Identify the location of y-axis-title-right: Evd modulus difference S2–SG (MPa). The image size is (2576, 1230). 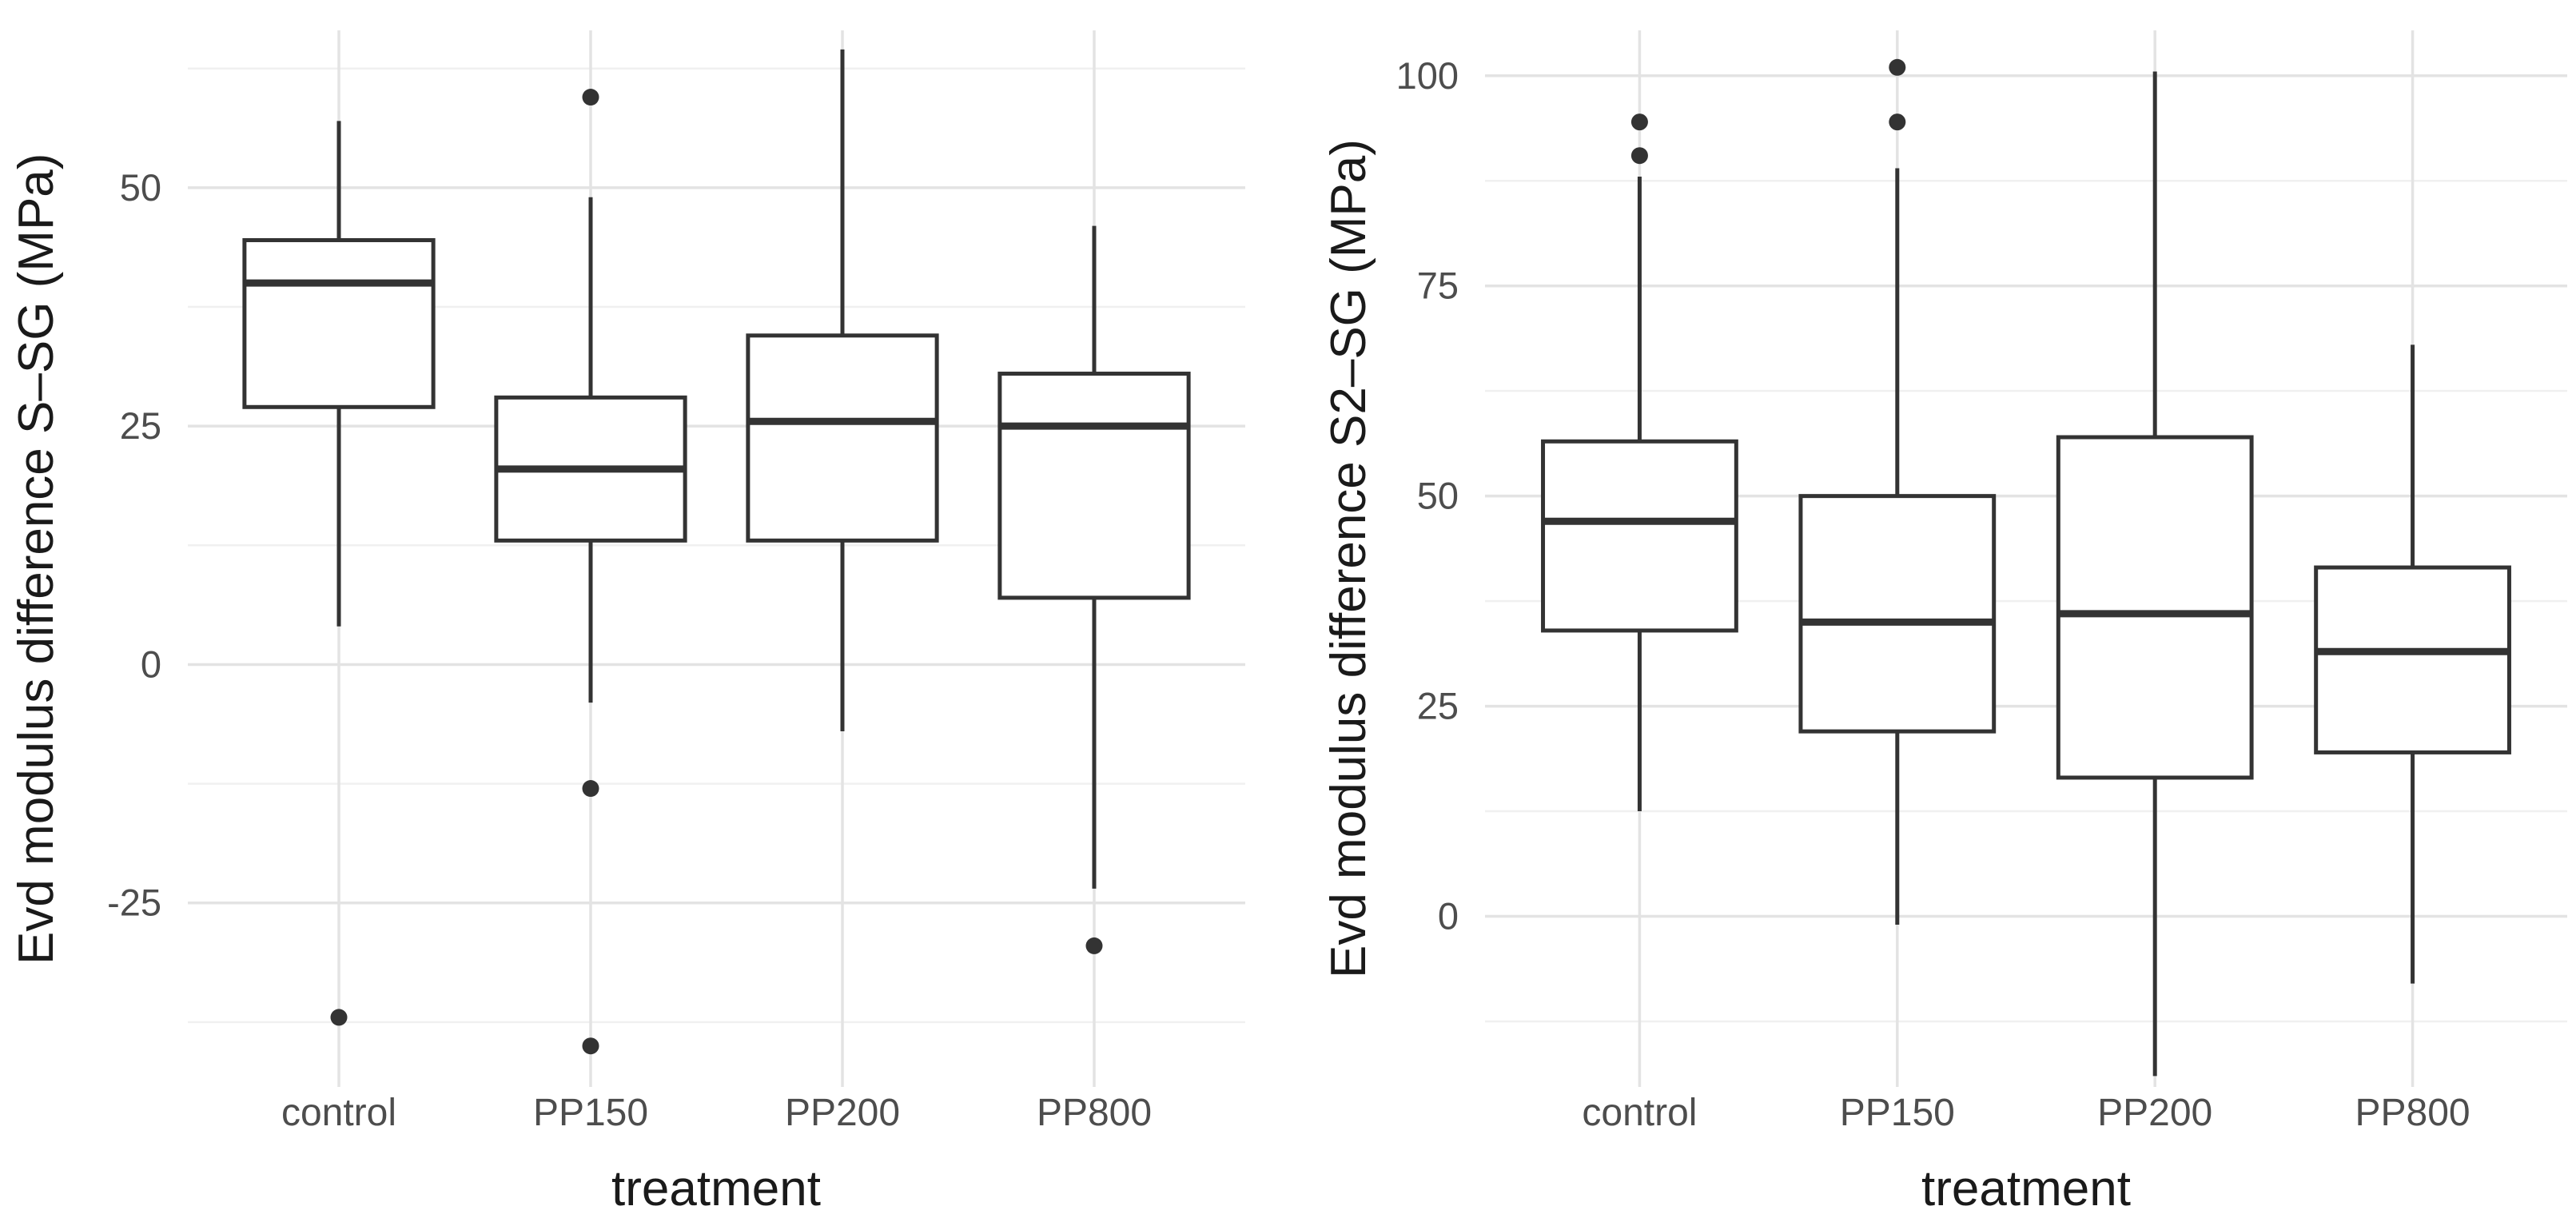
(1348, 558).